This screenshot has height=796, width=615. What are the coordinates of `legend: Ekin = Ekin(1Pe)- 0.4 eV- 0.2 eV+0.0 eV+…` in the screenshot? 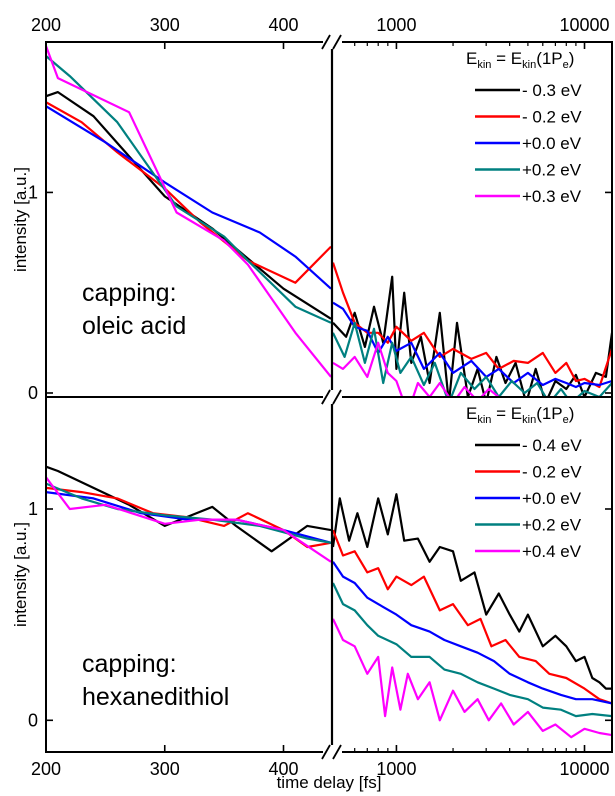 It's located at (524, 482).